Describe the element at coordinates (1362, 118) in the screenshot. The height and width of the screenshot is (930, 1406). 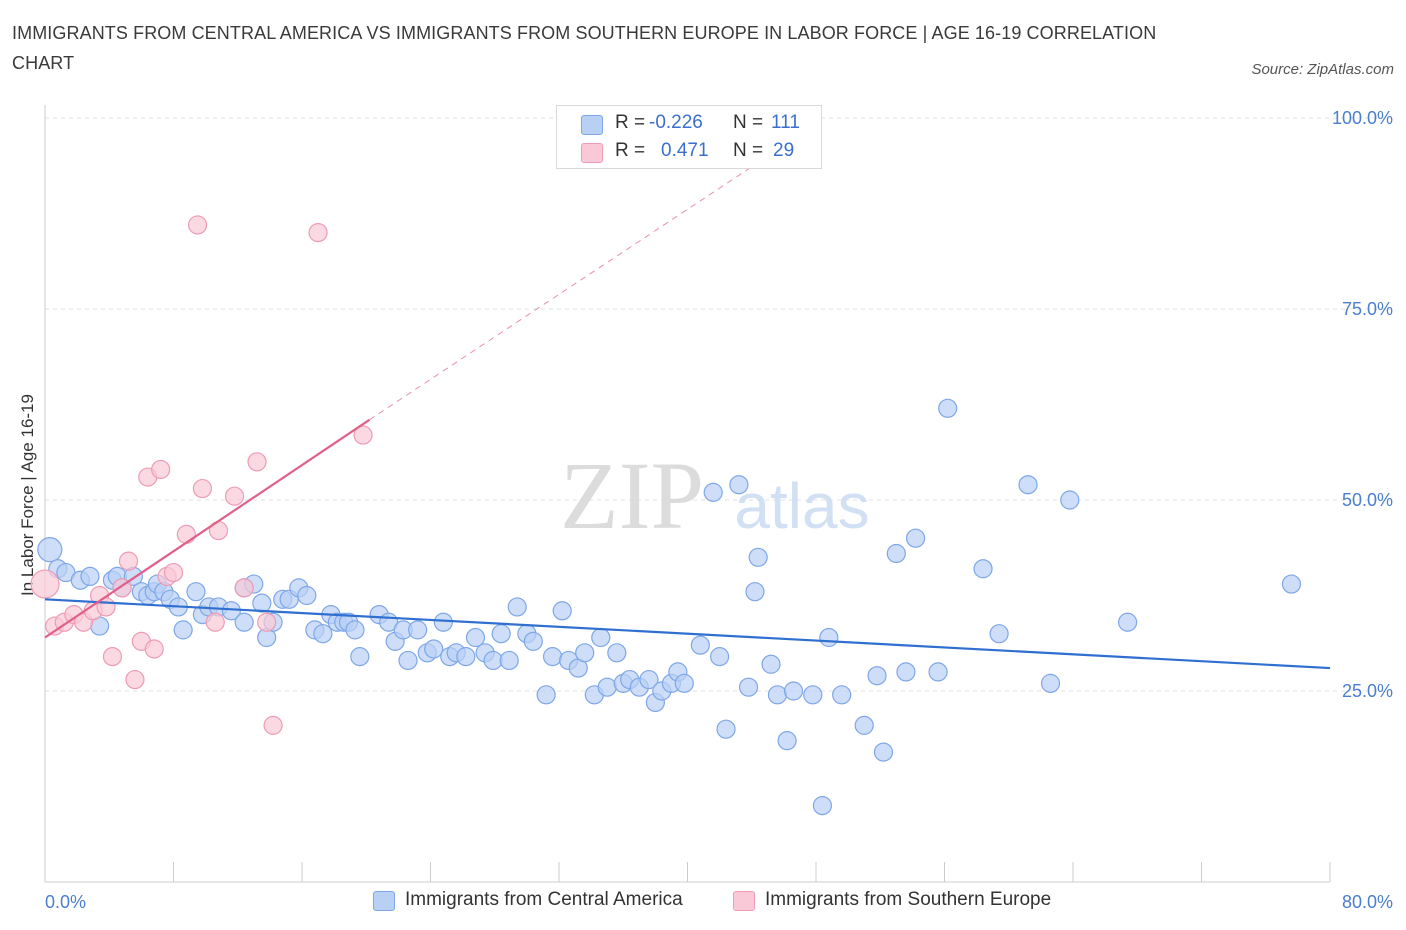
I see `y-tick-label: 100.0%` at that location.